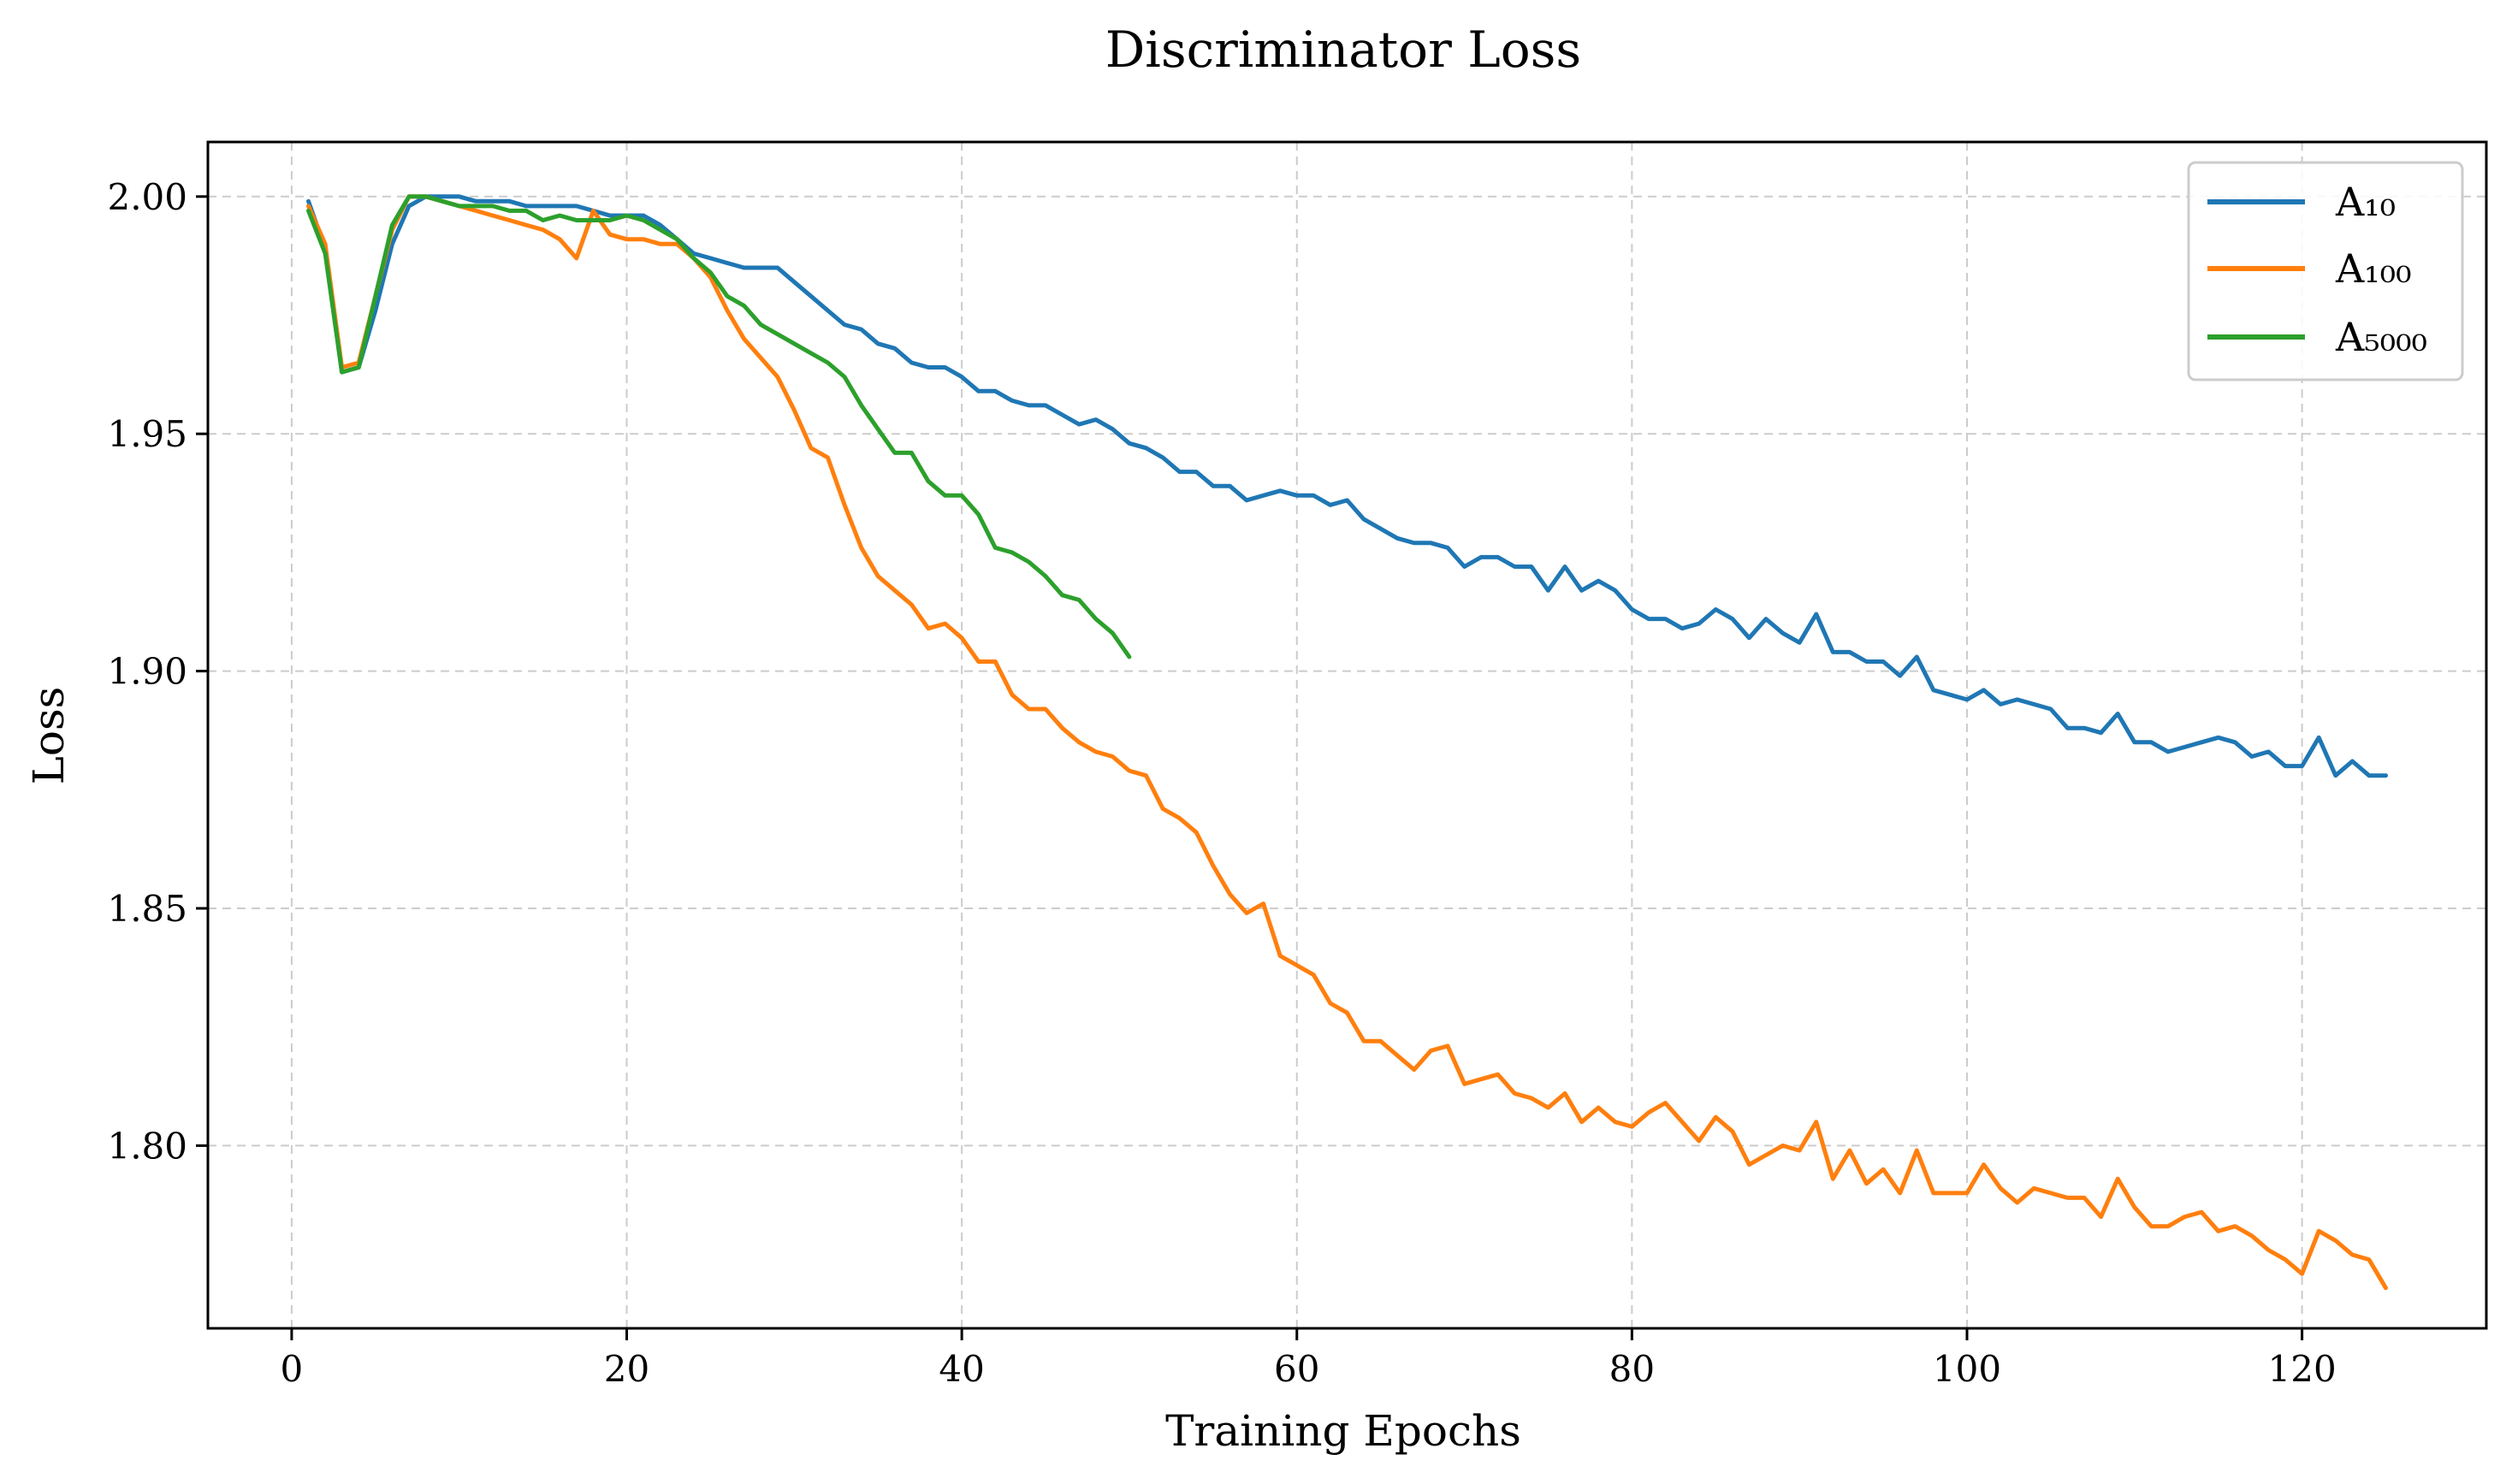 The height and width of the screenshot is (1484, 2512). I want to click on x-axis-label: Training Epochs, so click(1343, 1431).